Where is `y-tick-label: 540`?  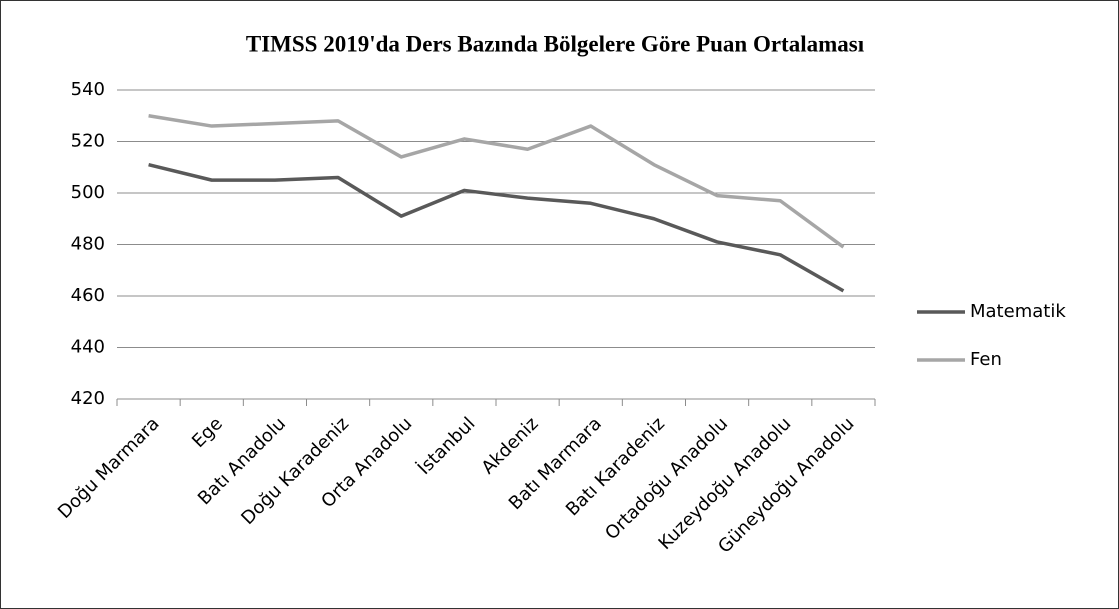
y-tick-label: 540 is located at coordinates (88, 89).